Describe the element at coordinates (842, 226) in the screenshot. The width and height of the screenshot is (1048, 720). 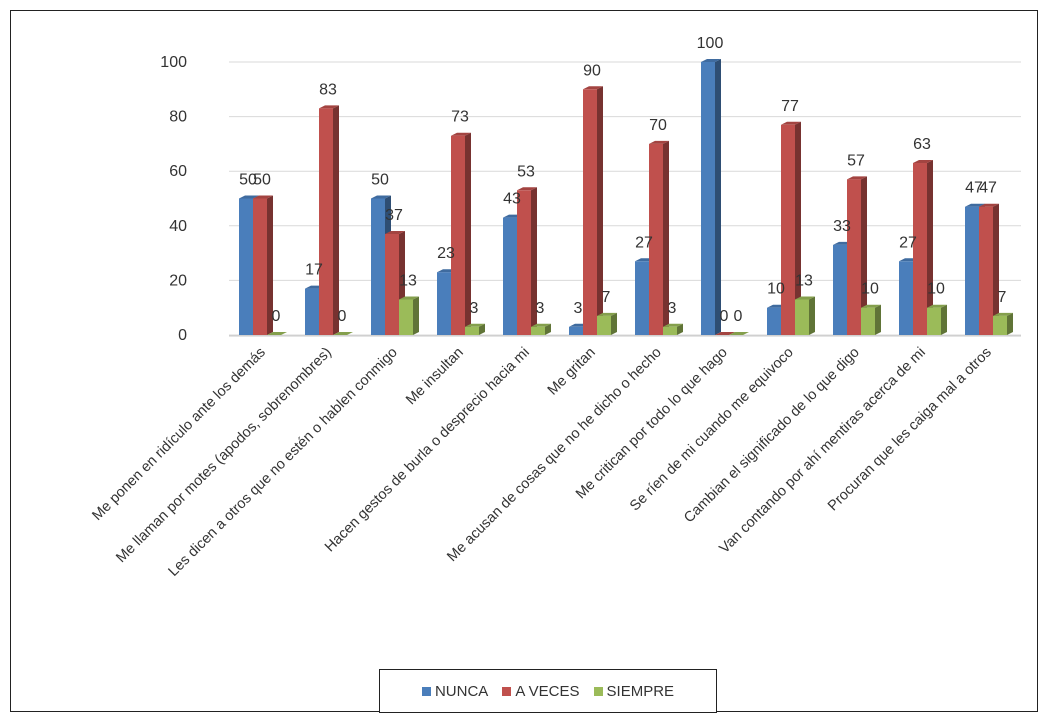
I see `data-label: 33` at that location.